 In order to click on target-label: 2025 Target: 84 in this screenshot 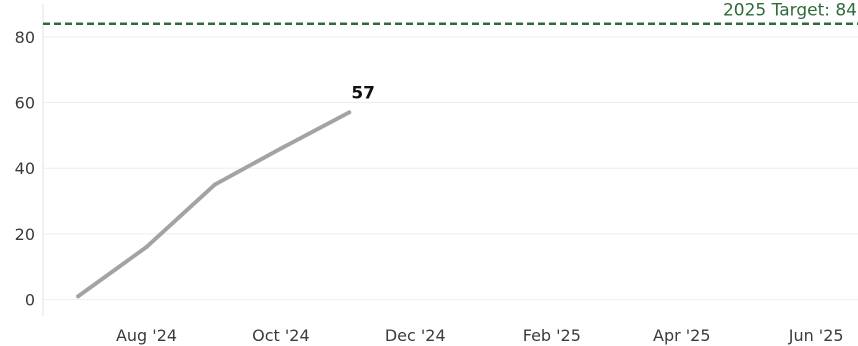, I will do `click(790, 11)`.